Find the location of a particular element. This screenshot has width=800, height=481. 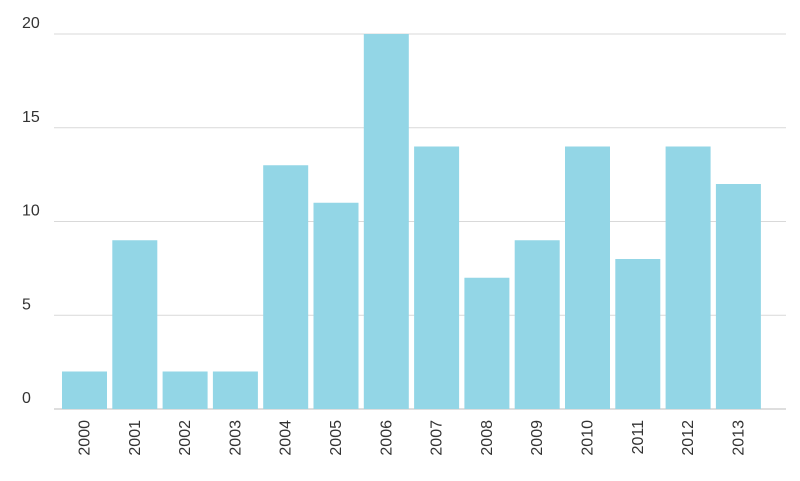

x-tick-label: 2001 is located at coordinates (135, 438).